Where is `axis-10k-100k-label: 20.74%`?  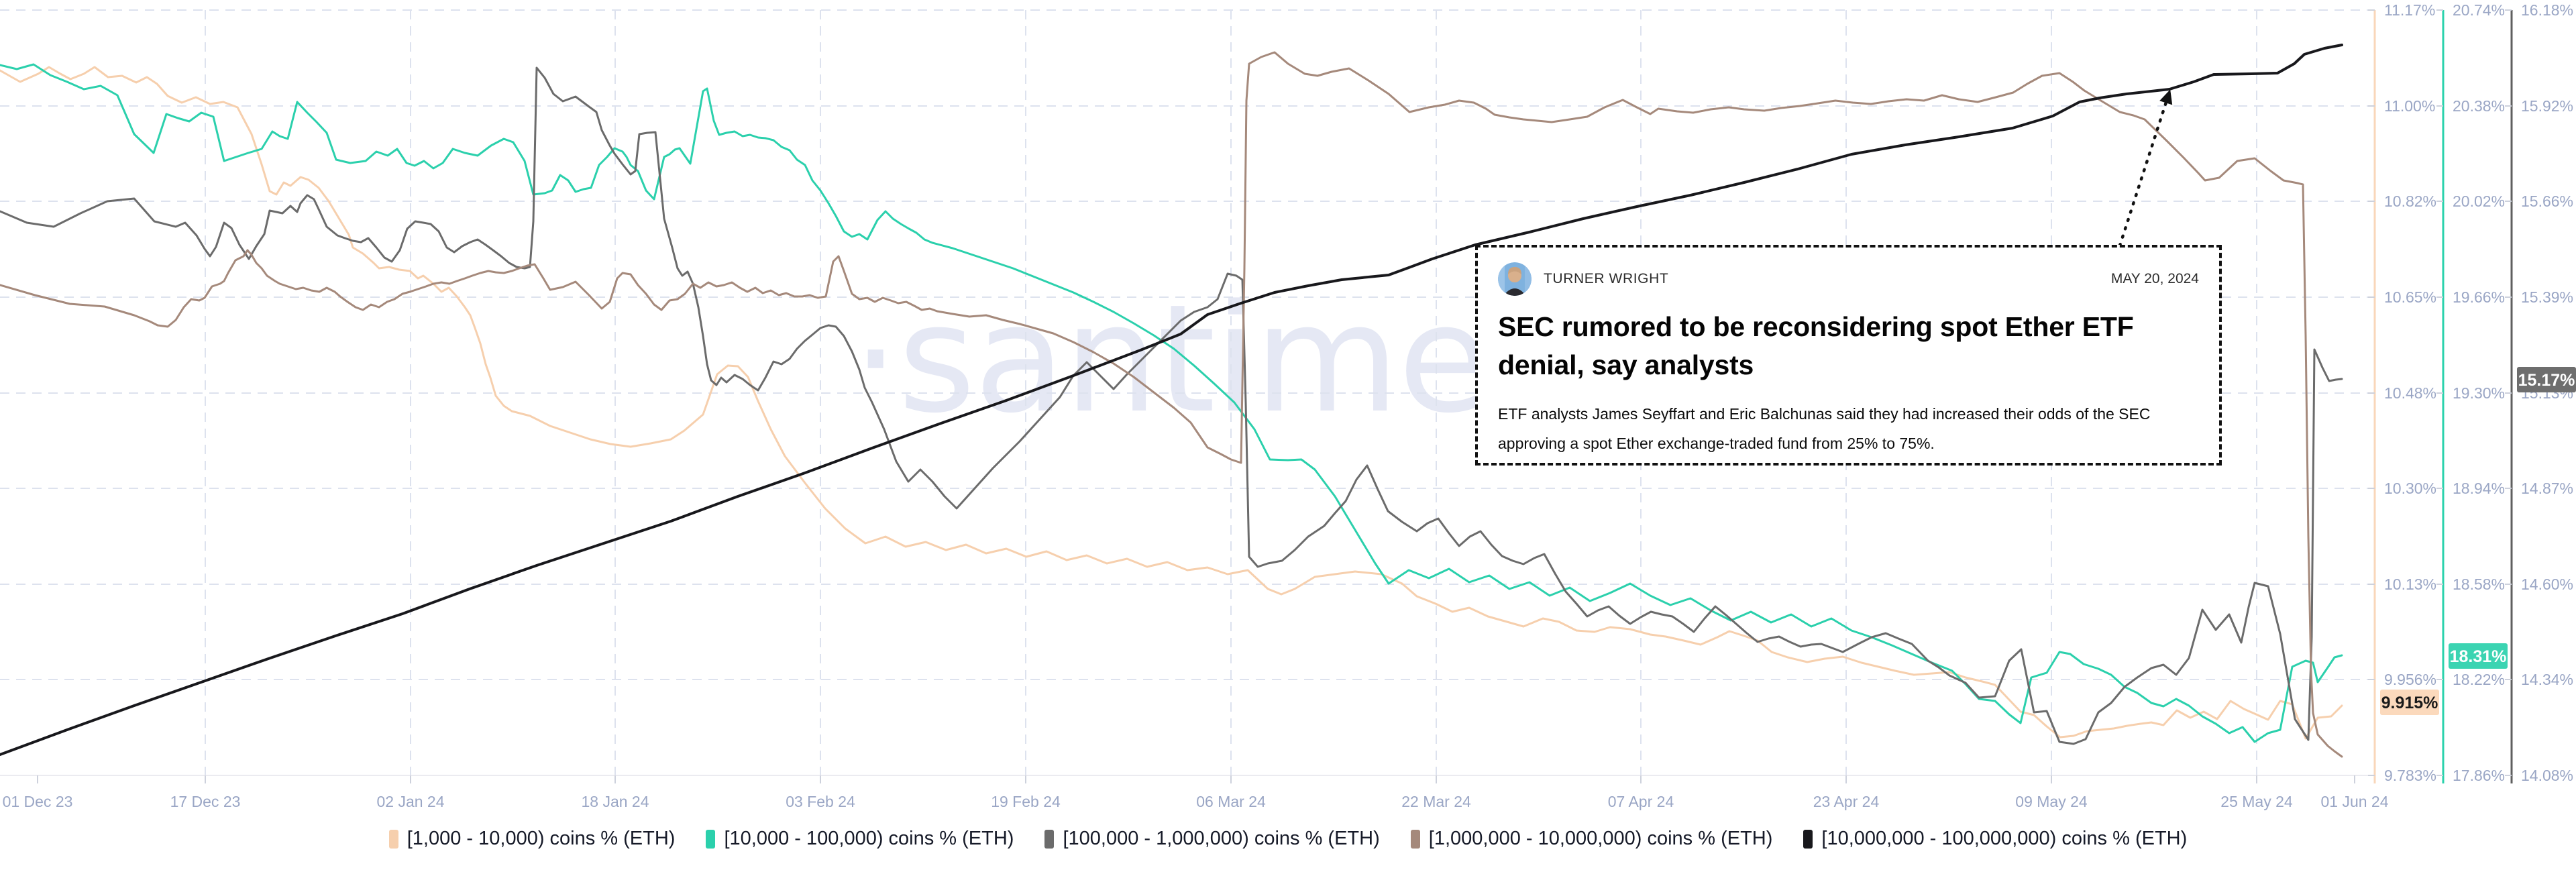
axis-10k-100k-label: 20.74% is located at coordinates (2479, 10).